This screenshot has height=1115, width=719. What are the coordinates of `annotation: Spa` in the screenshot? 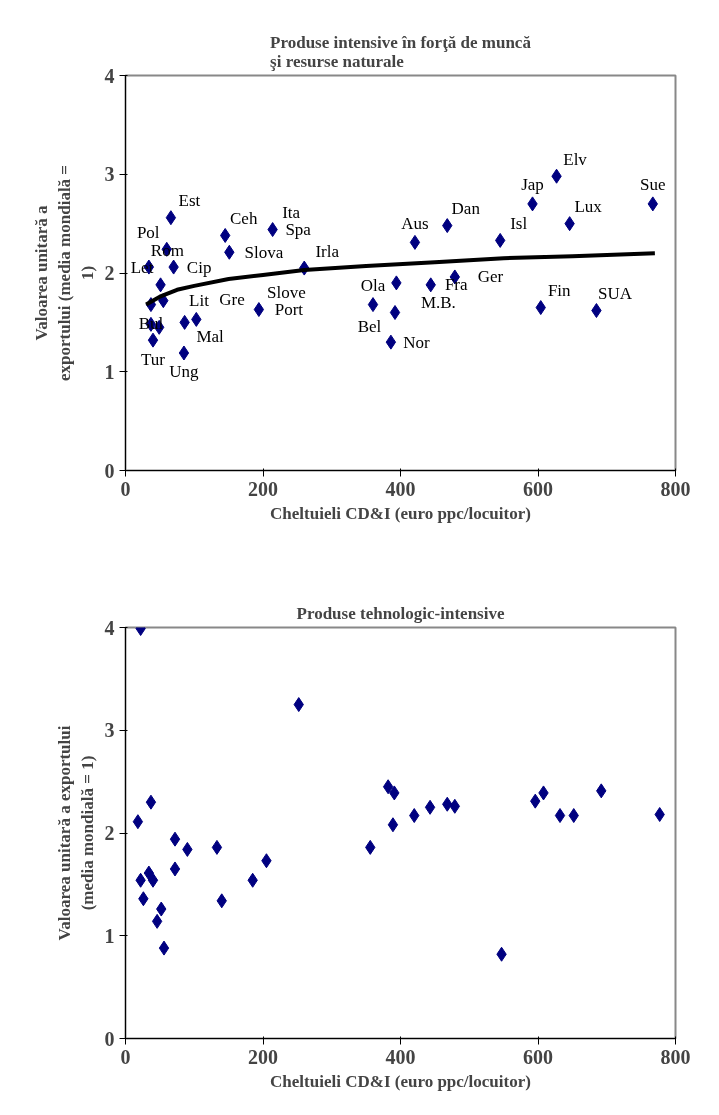 It's located at (298, 230).